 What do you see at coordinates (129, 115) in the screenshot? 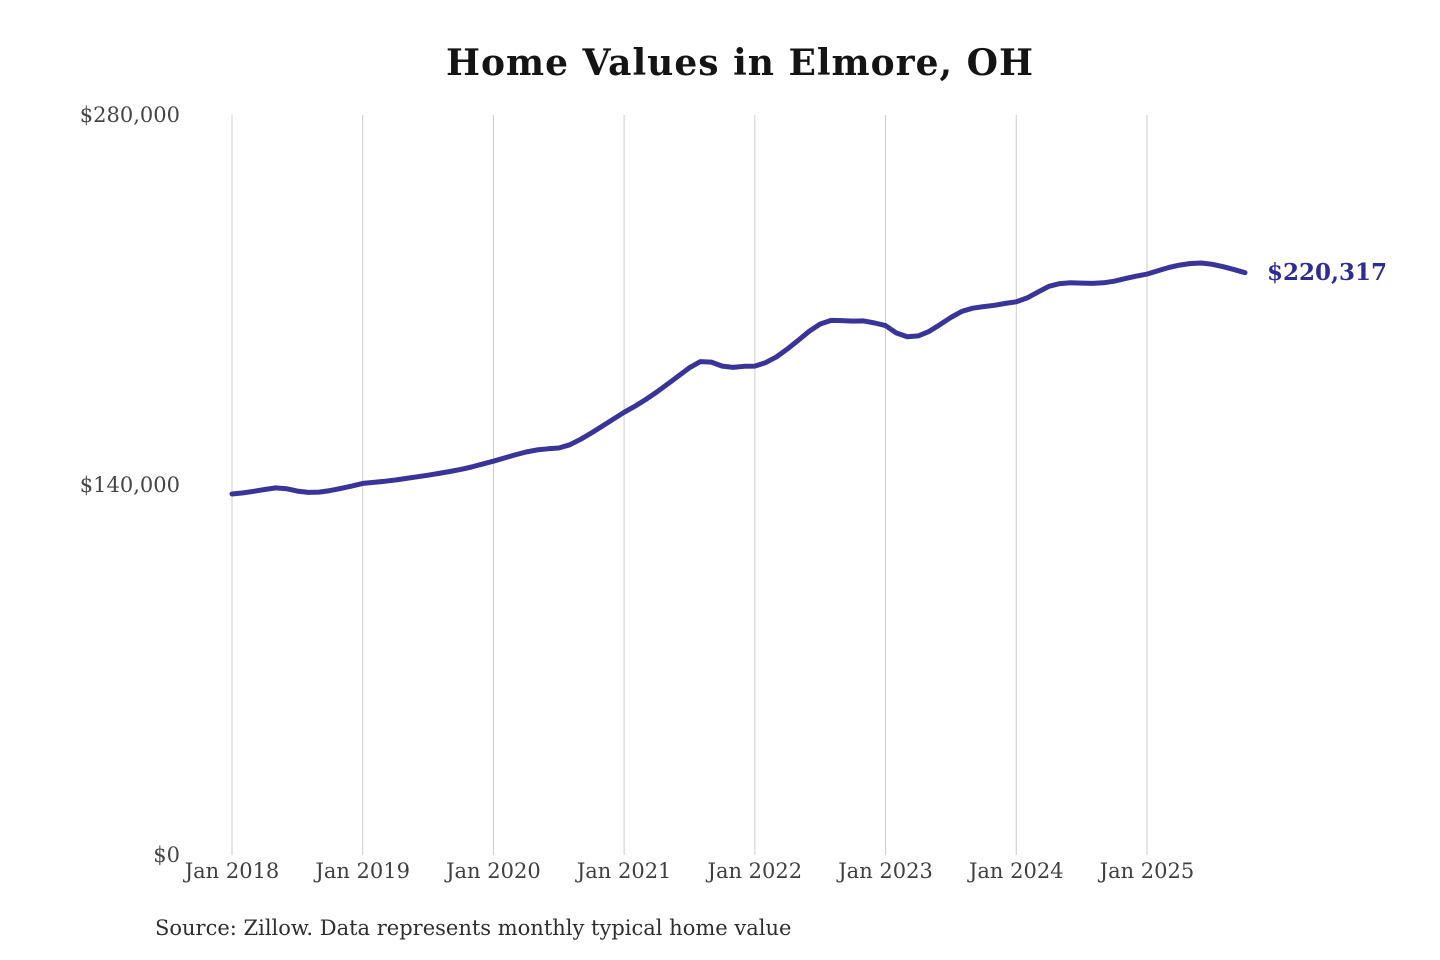
I see `y-axis-tick-label: $280,000` at bounding box center [129, 115].